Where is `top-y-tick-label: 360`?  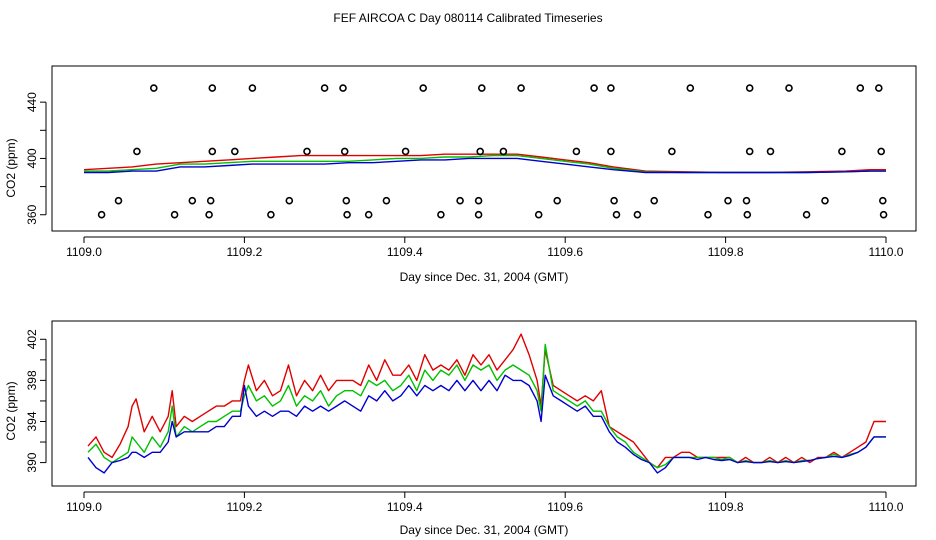
top-y-tick-label: 360 is located at coordinates (32, 214).